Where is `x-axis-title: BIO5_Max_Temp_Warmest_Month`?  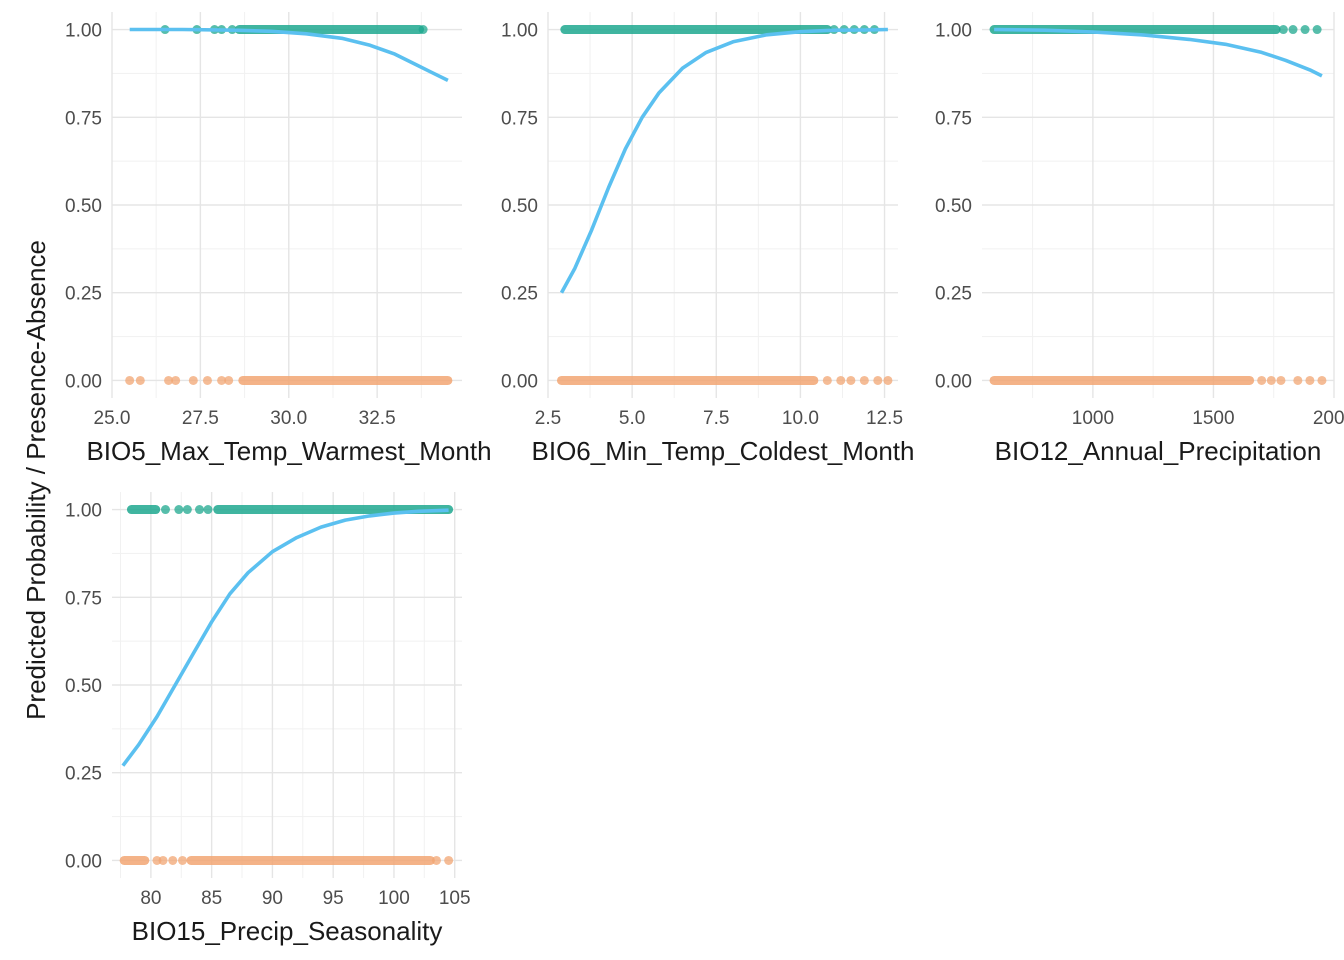
x-axis-title: BIO5_Max_Temp_Warmest_Month is located at coordinates (288, 451).